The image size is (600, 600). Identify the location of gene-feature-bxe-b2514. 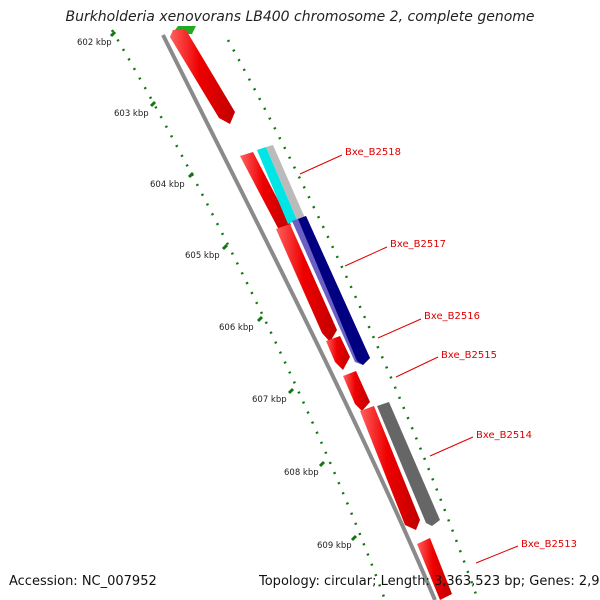
(408, 464).